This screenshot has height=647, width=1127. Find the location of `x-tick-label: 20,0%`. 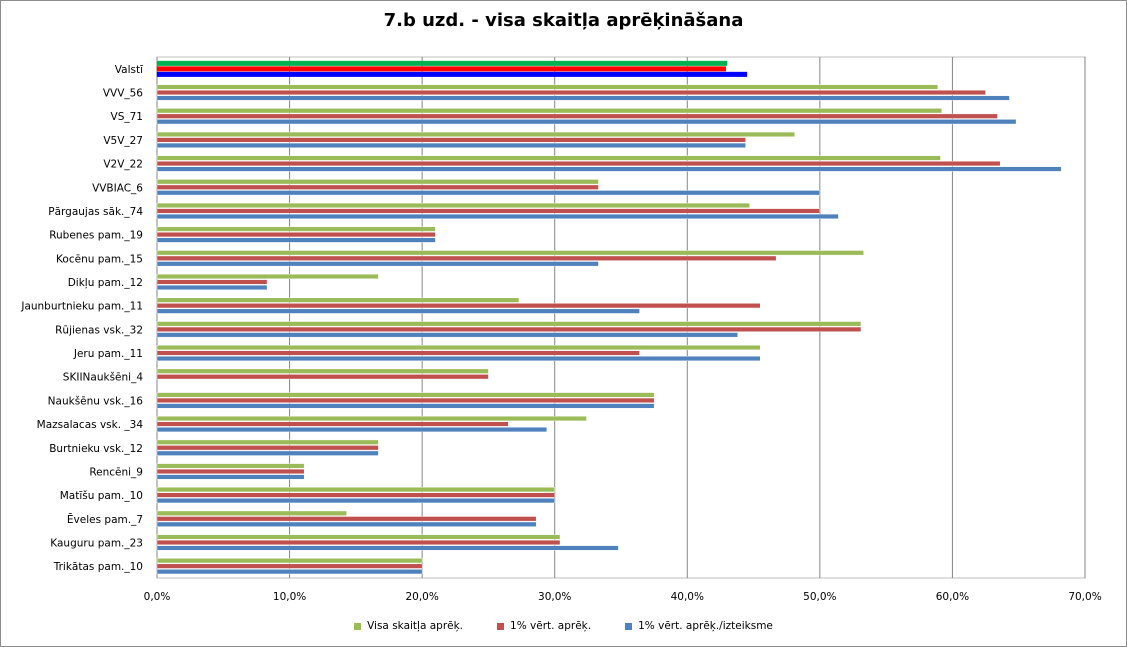

x-tick-label: 20,0% is located at coordinates (421, 597).